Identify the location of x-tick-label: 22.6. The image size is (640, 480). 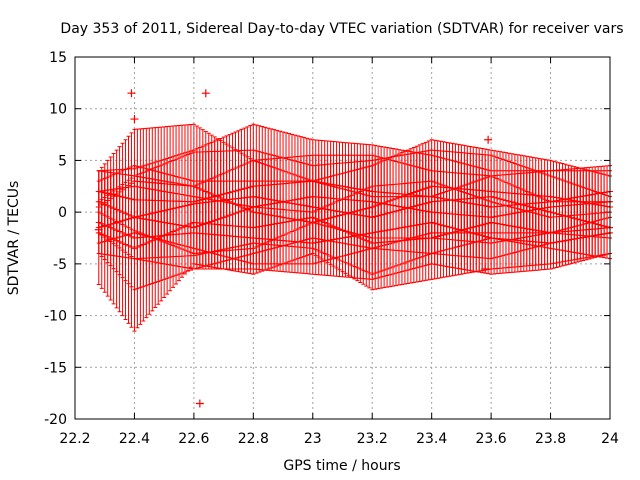
(193, 439).